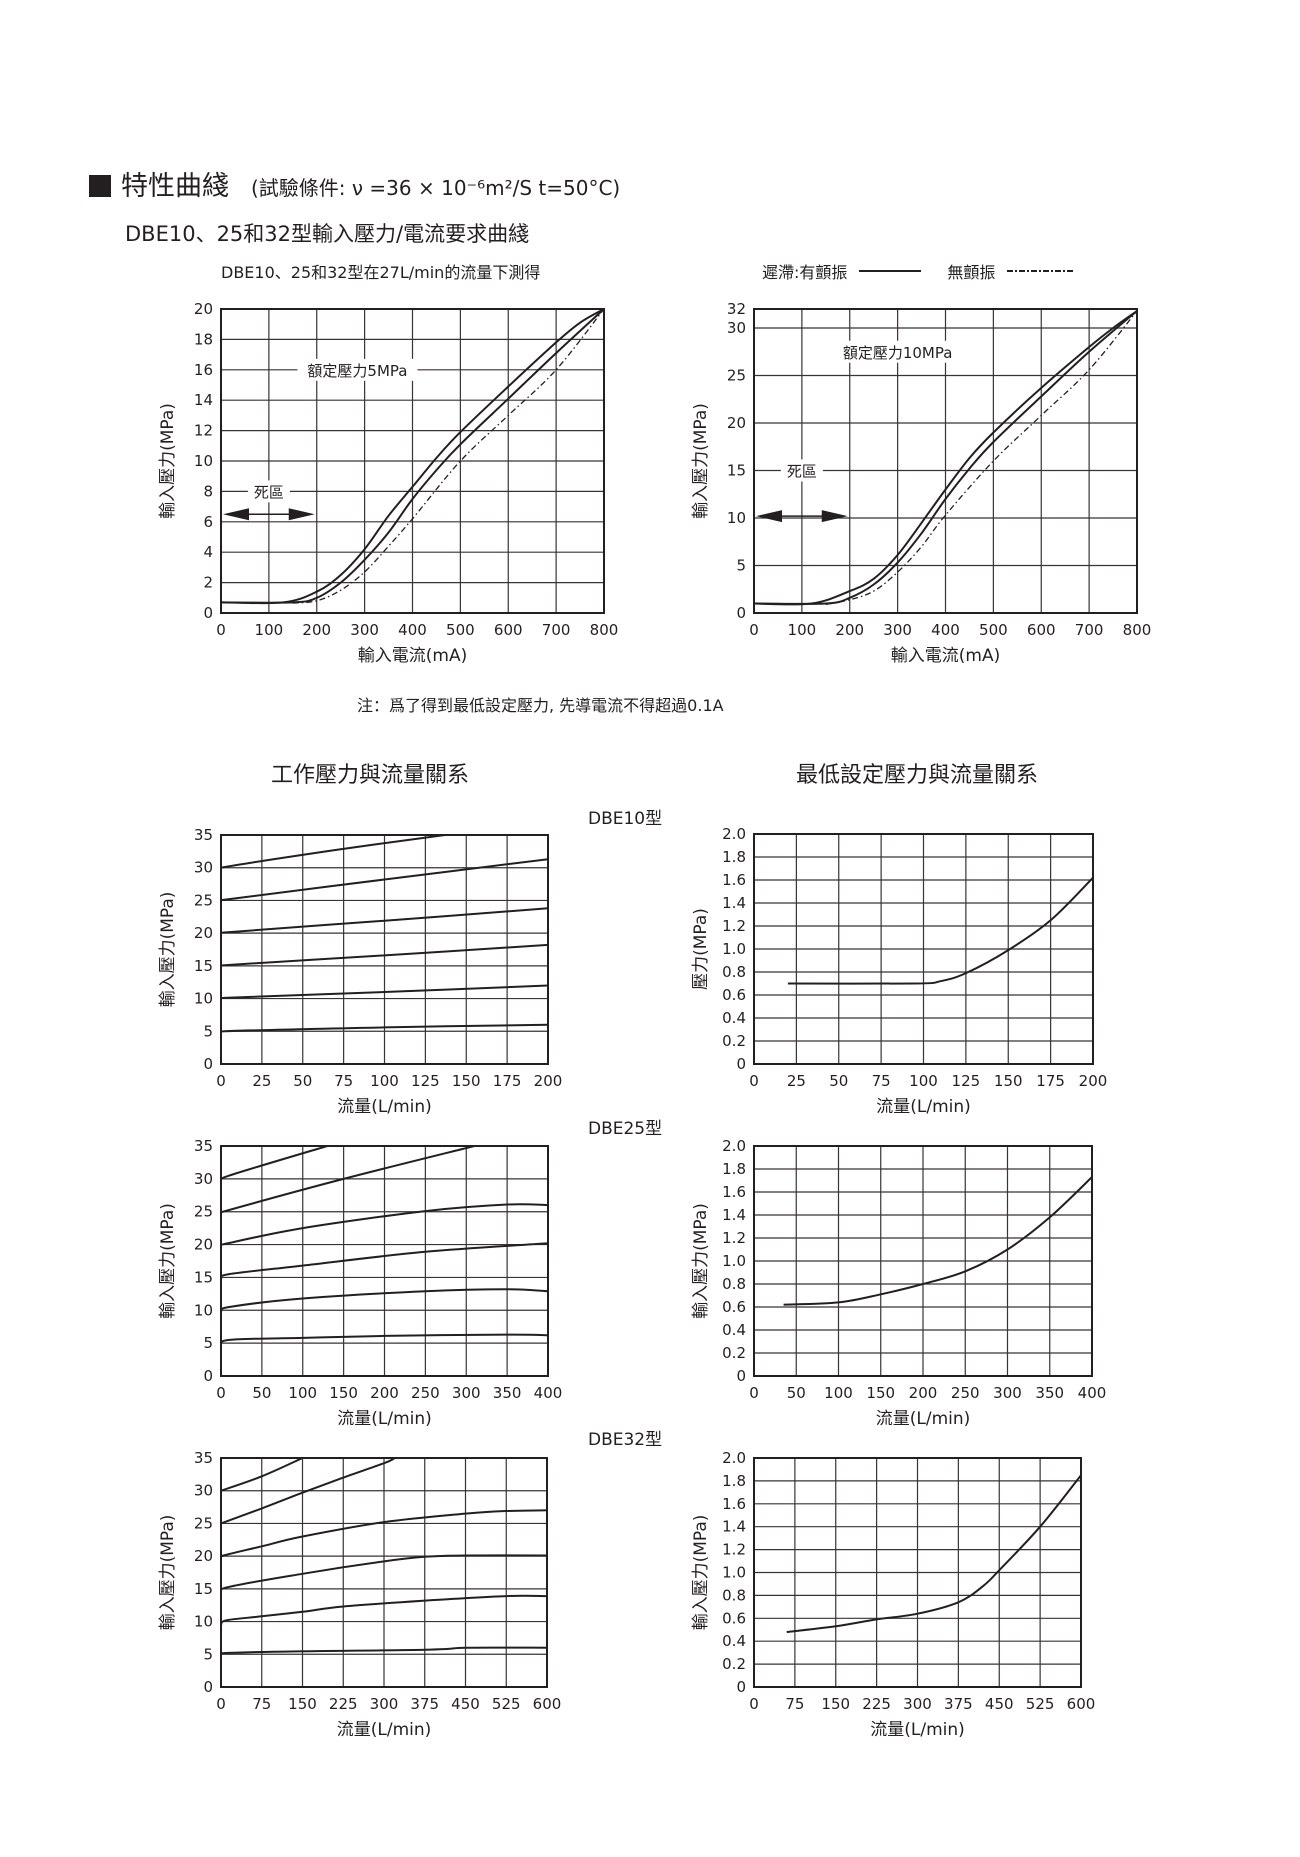 This screenshot has width=1300, height=1857. Describe the element at coordinates (327, 234) in the screenshot. I see `section-subtitle: DBE10、25和32型輸入壓力/電流要求曲綫` at that location.